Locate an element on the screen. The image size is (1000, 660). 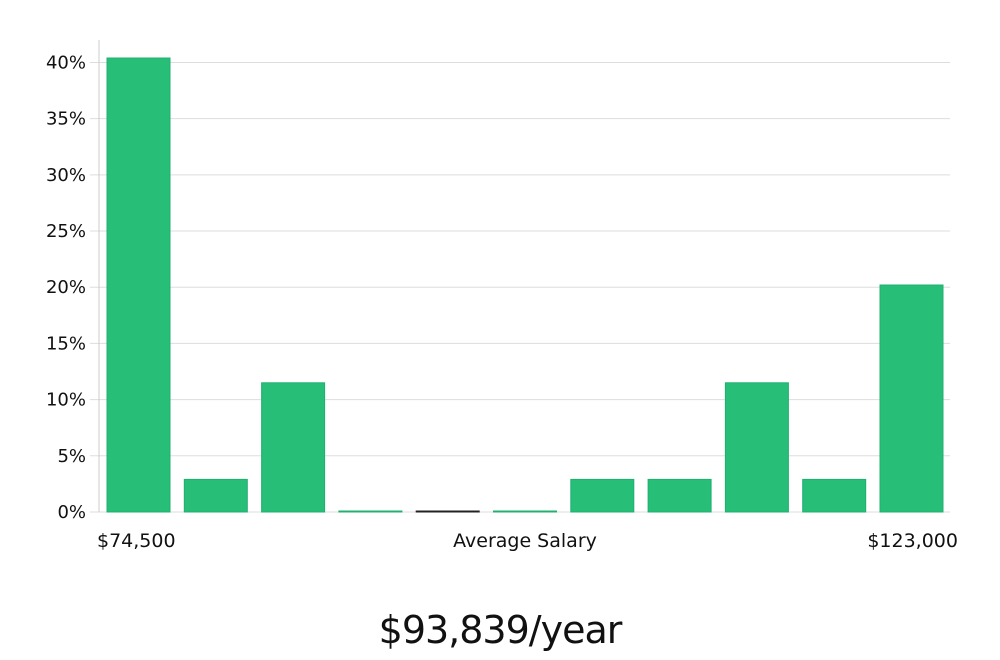
bar-bin11 is located at coordinates (911, 398).